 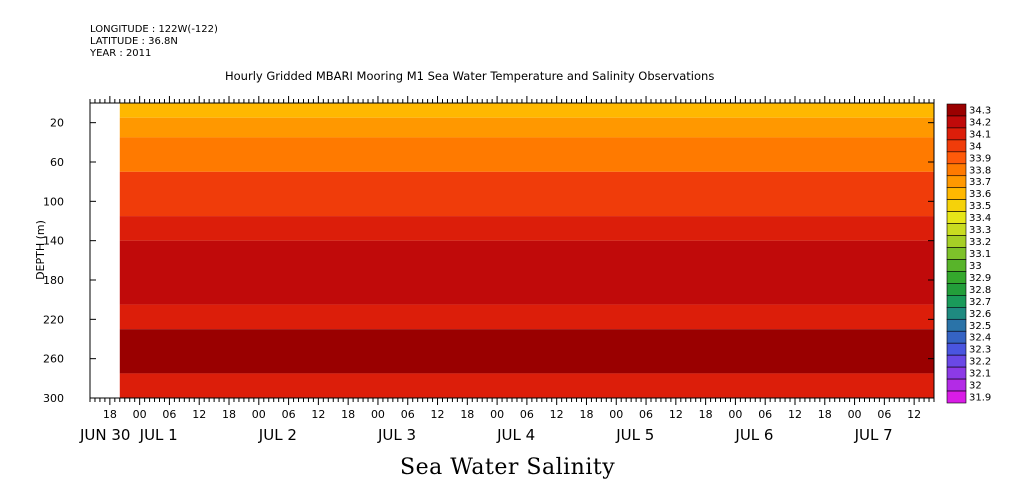 What do you see at coordinates (975, 146) in the screenshot?
I see `colorbar-label: 34` at bounding box center [975, 146].